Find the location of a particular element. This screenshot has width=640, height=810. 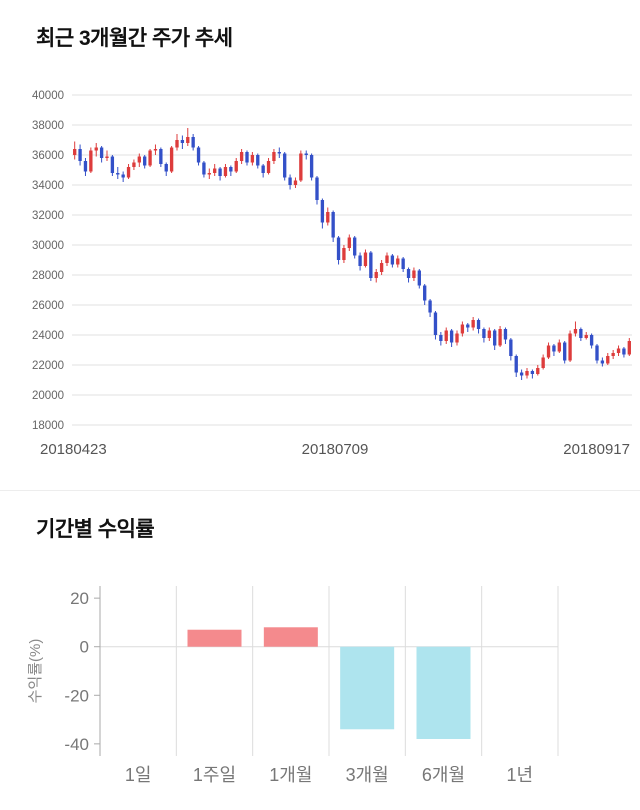

svg-text: 24000 is located at coordinates (48, 336).